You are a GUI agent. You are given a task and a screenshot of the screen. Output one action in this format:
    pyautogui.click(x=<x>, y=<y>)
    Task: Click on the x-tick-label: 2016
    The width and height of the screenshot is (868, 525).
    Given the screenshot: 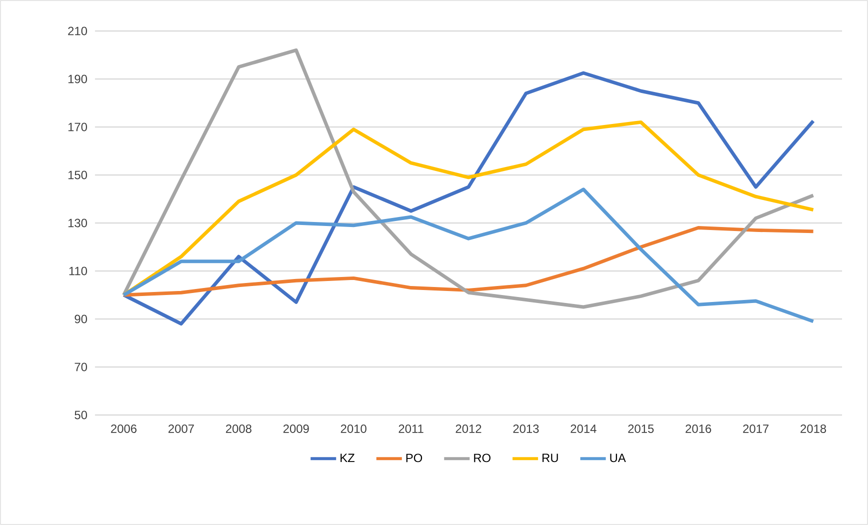 What is the action you would take?
    pyautogui.click(x=699, y=428)
    